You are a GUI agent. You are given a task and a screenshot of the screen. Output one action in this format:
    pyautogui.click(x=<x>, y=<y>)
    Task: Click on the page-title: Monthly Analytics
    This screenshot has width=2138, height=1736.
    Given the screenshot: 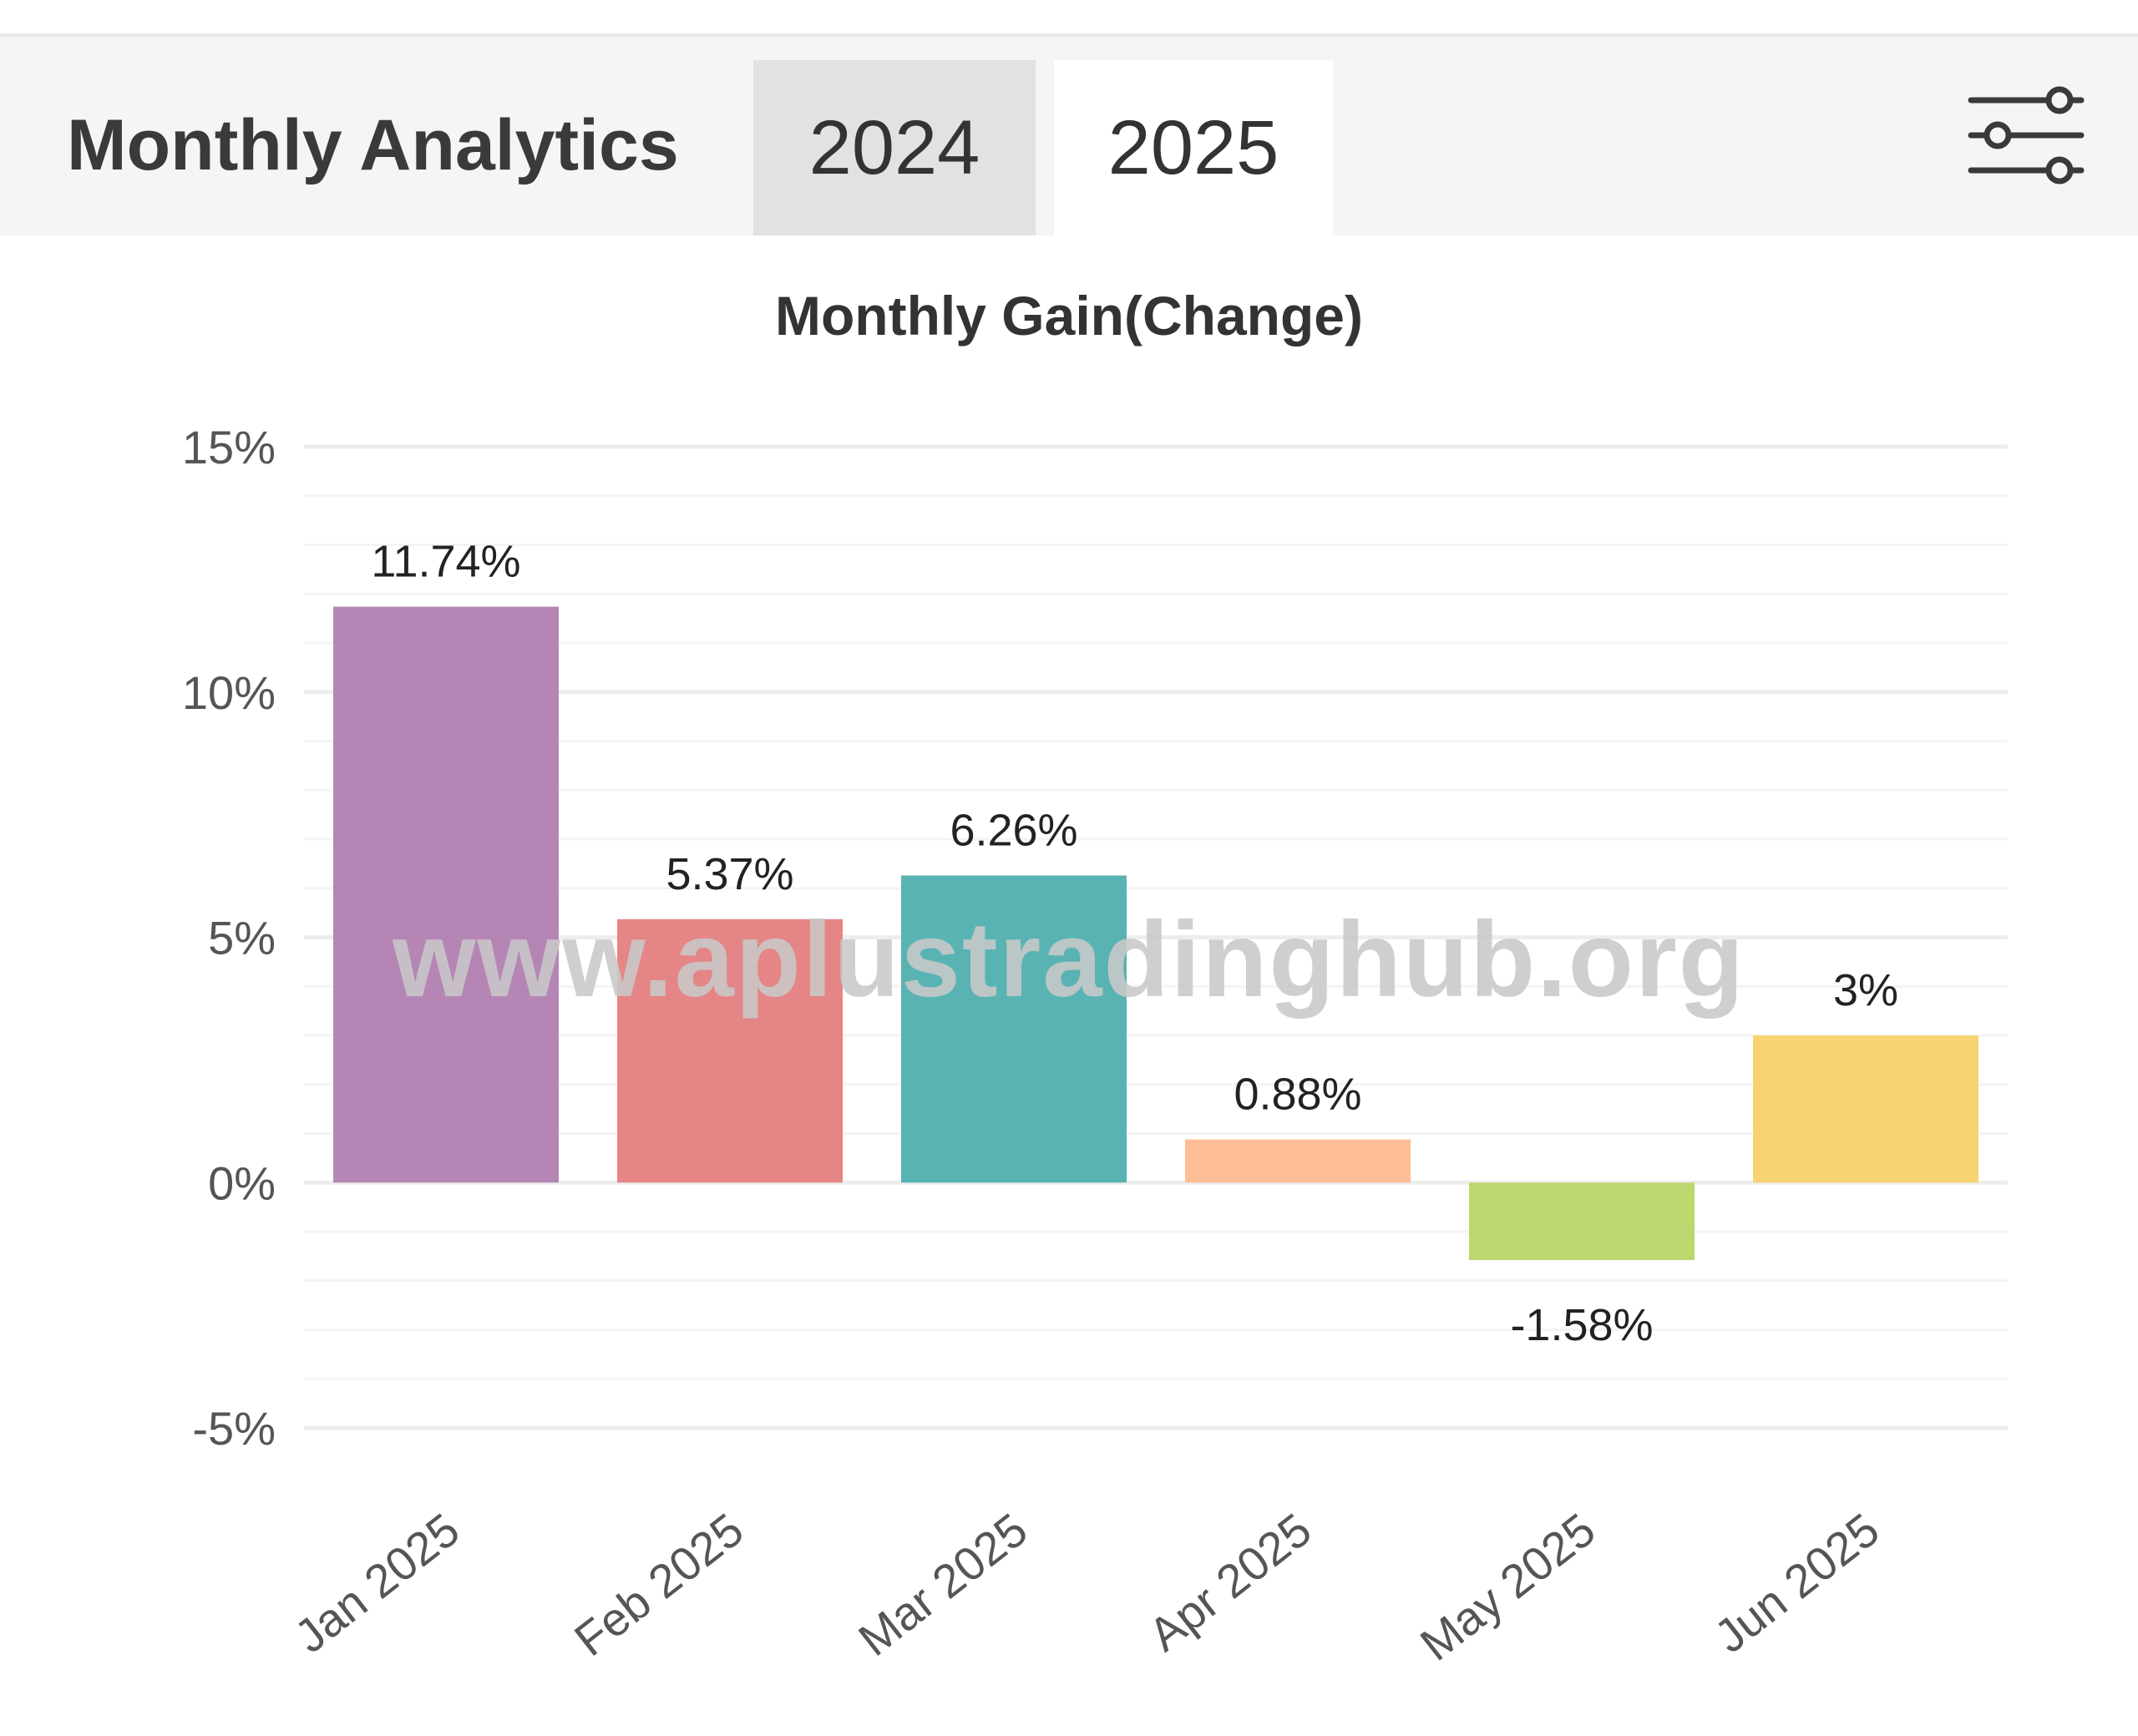 What is the action you would take?
    pyautogui.click(x=373, y=145)
    